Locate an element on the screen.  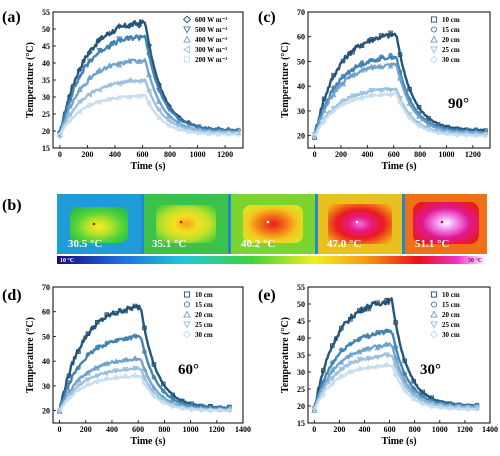
y-tick-label: 25 is located at coordinates (46, 114).